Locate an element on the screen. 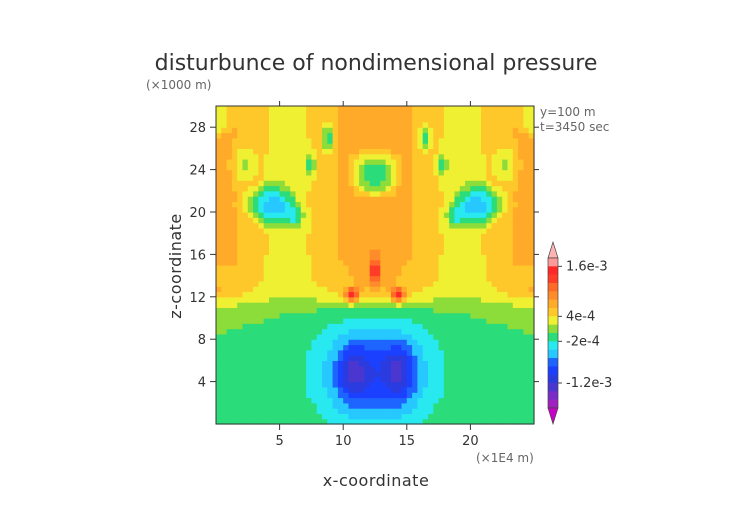 Image resolution: width=752 pixels, height=532 pixels. y-tick-label: 4 is located at coordinates (202, 383).